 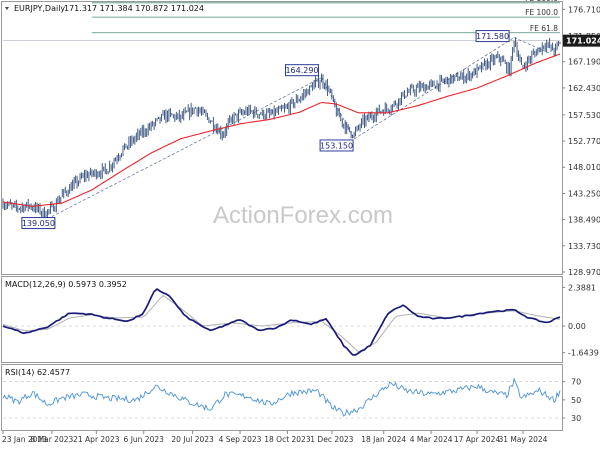 I want to click on macd-tick-label: 0.00, so click(x=577, y=326).